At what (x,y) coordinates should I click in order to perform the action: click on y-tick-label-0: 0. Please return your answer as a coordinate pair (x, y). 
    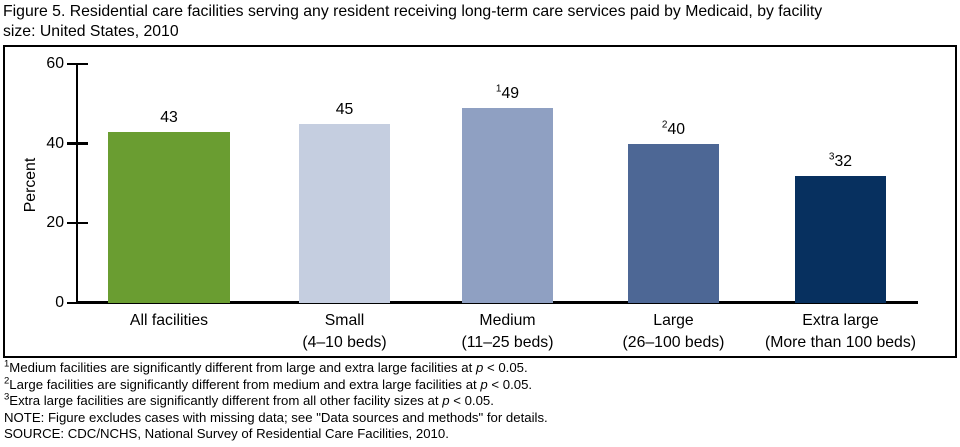
    Looking at the image, I should click on (59, 302).